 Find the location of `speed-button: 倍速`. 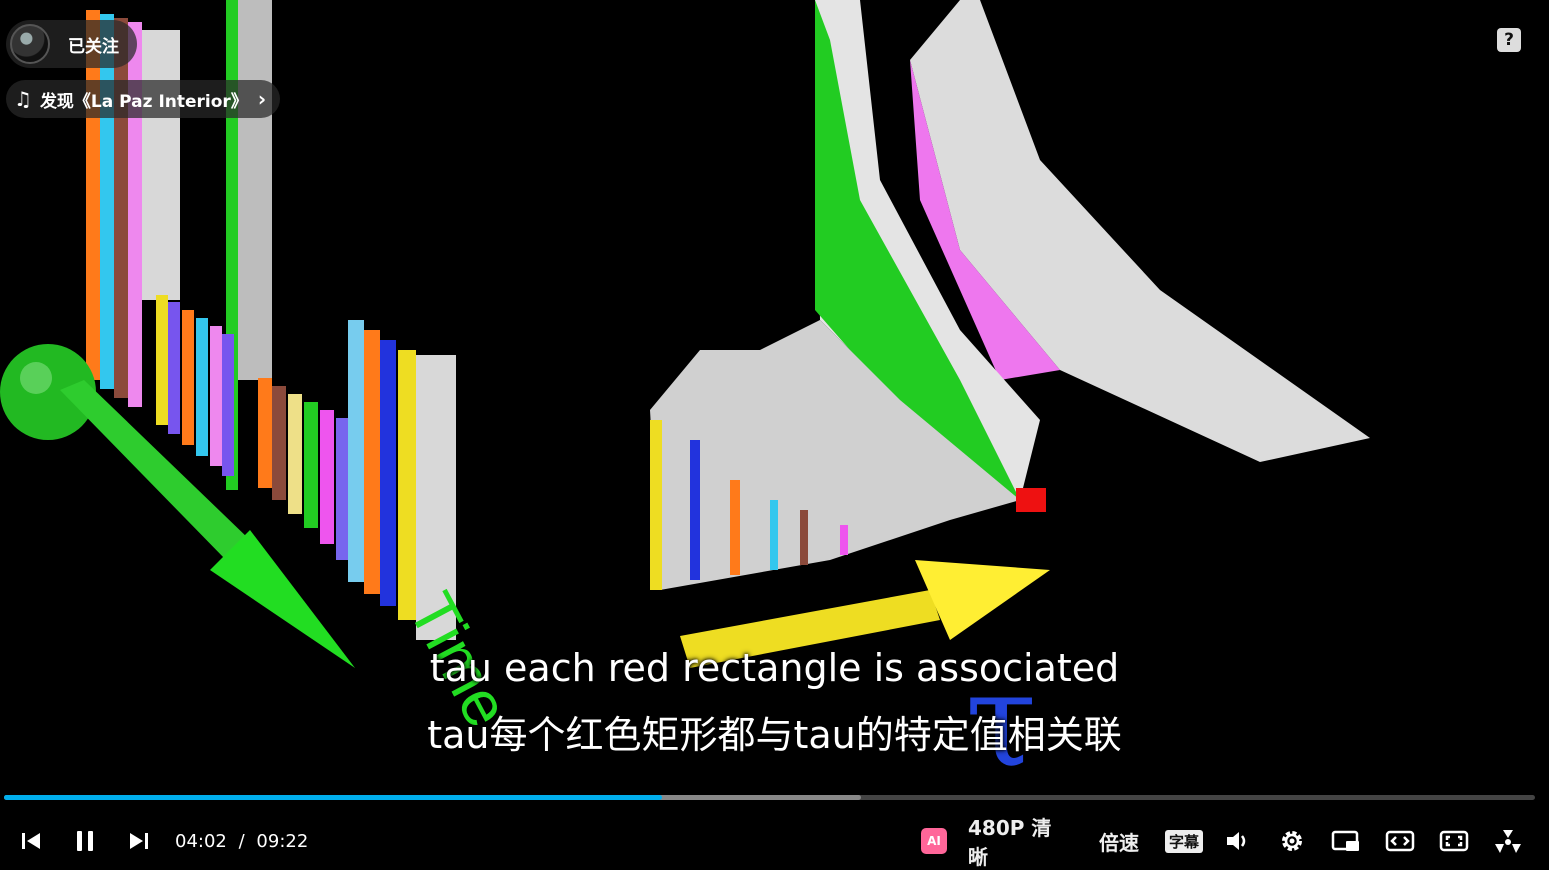

speed-button: 倍速 is located at coordinates (1119, 842).